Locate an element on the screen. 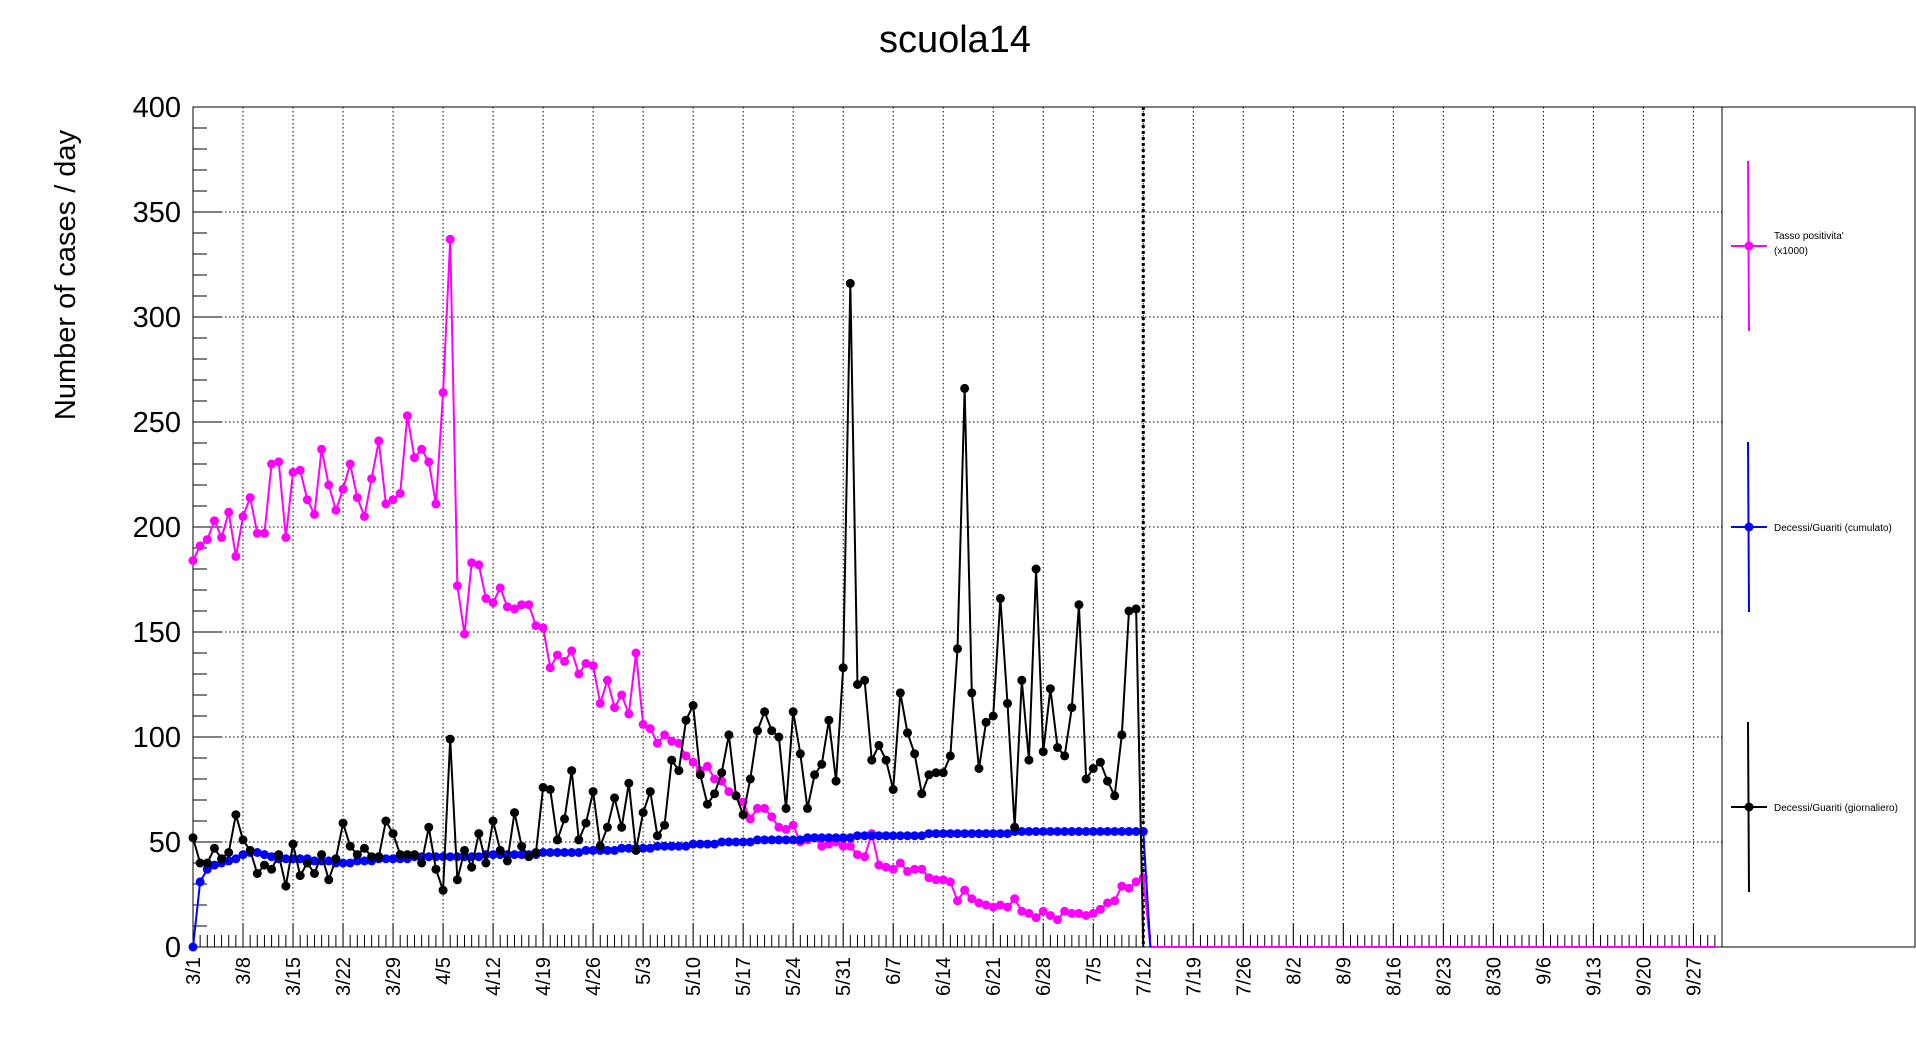 The height and width of the screenshot is (1057, 1916). x-tick-label: 5/24 is located at coordinates (794, 976).